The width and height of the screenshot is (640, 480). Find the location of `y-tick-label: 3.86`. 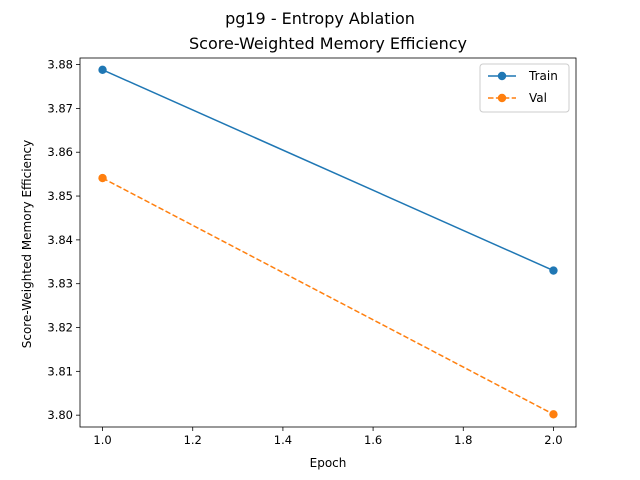

y-tick-label: 3.86 is located at coordinates (60, 152).